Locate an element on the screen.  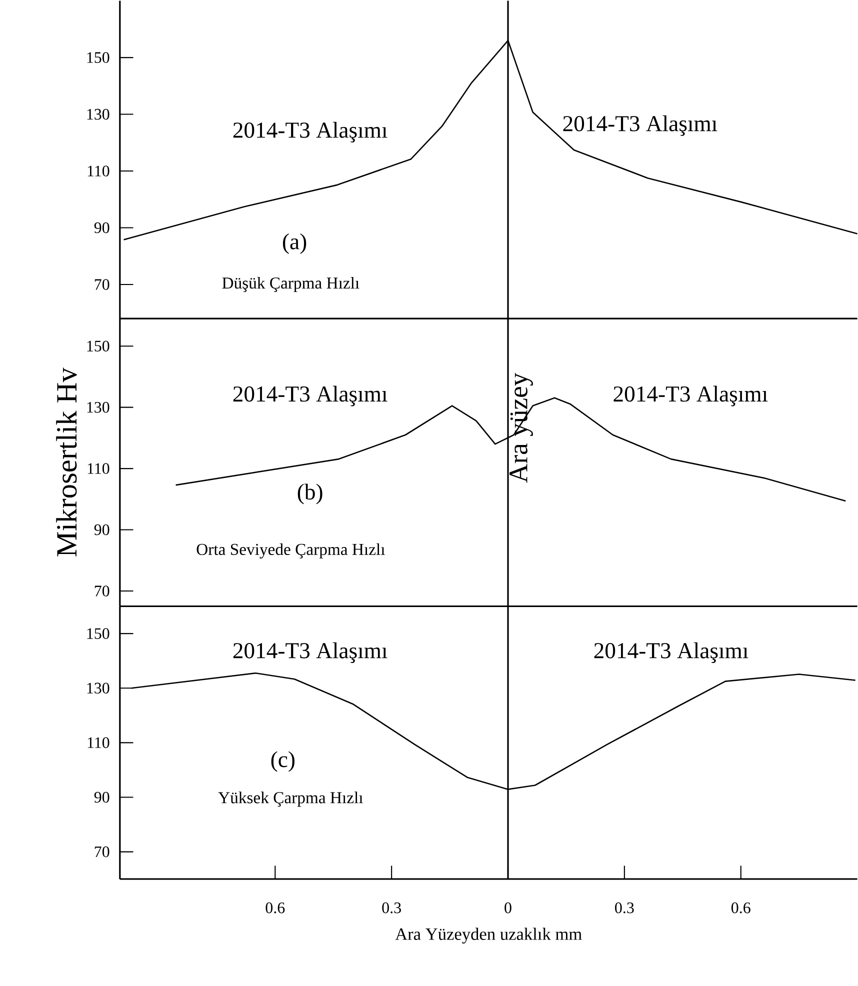
x-tick-label: 0 is located at coordinates (508, 908).